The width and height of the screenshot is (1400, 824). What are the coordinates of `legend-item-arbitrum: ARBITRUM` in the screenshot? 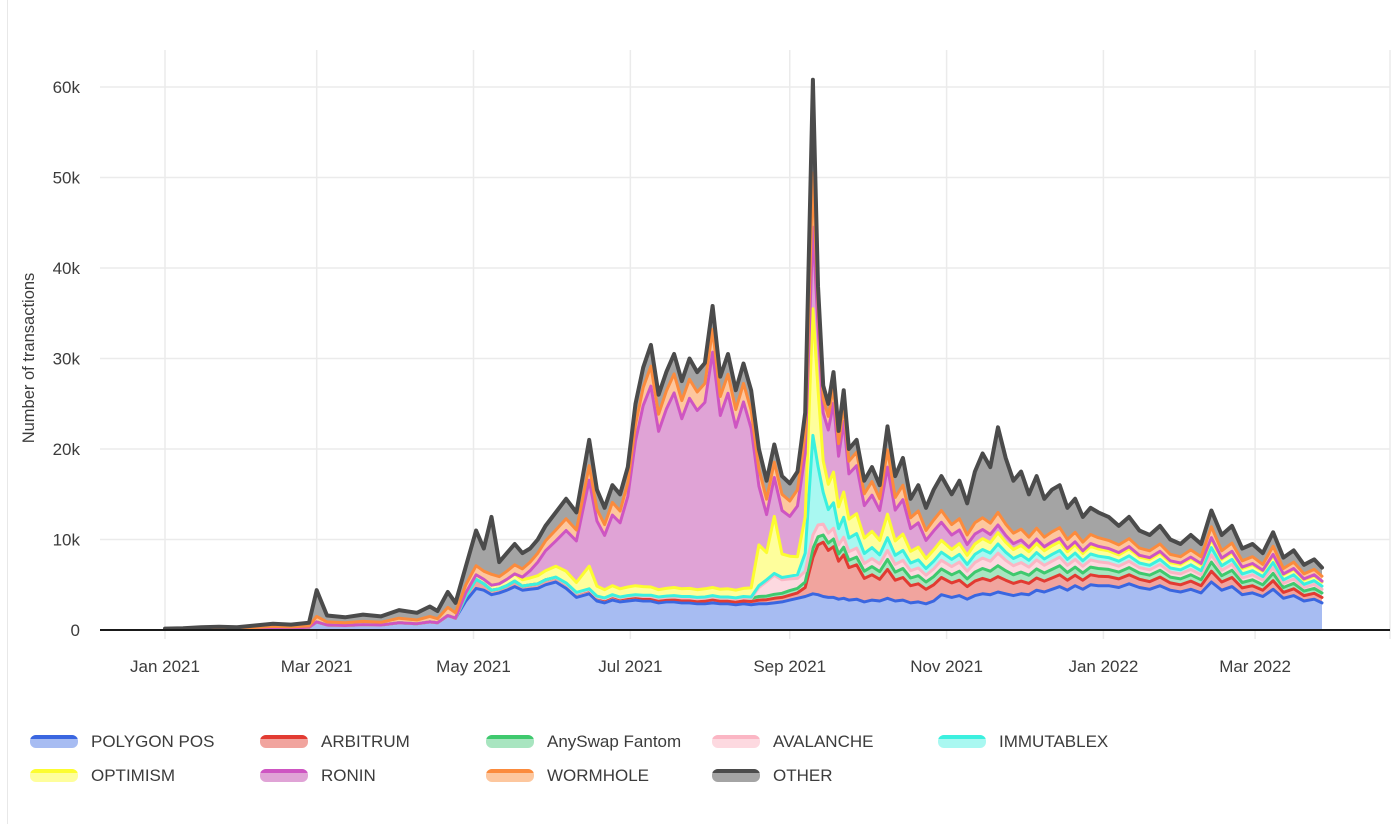 It's located at (373, 741).